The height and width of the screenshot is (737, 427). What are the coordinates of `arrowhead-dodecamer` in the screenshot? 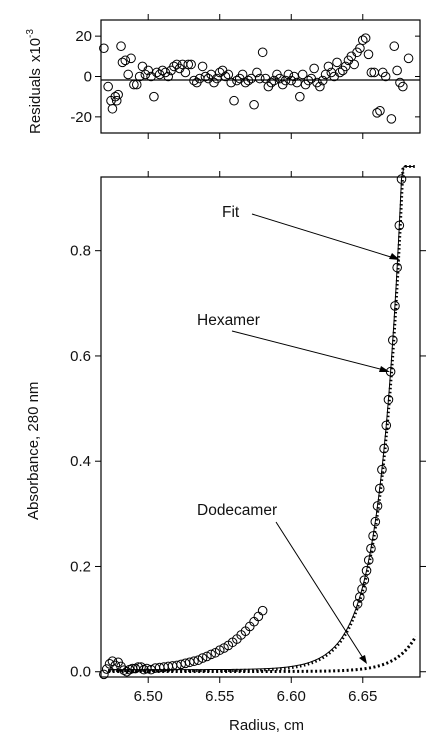 It's located at (363, 659).